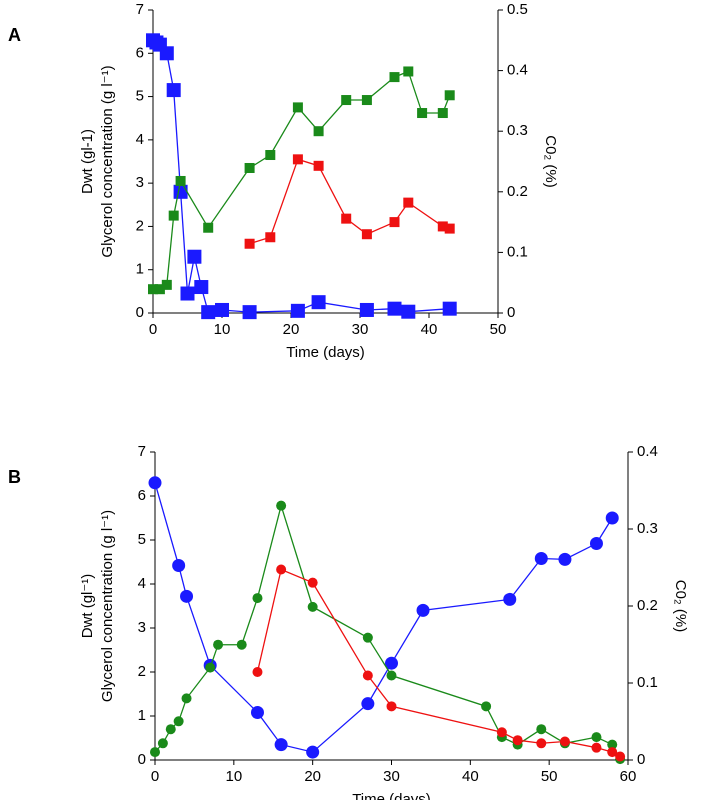  I want to click on y-axis-label: Dwt (gl⁻¹), so click(87, 606).